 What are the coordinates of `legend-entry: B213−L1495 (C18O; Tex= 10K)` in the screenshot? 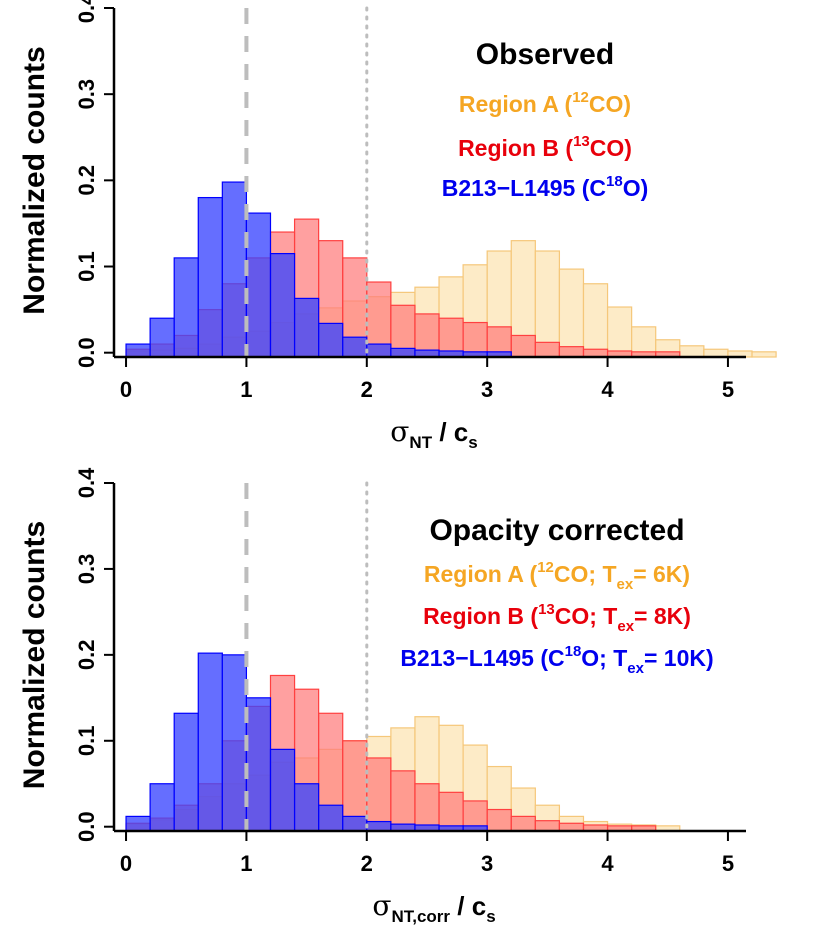 It's located at (556, 660).